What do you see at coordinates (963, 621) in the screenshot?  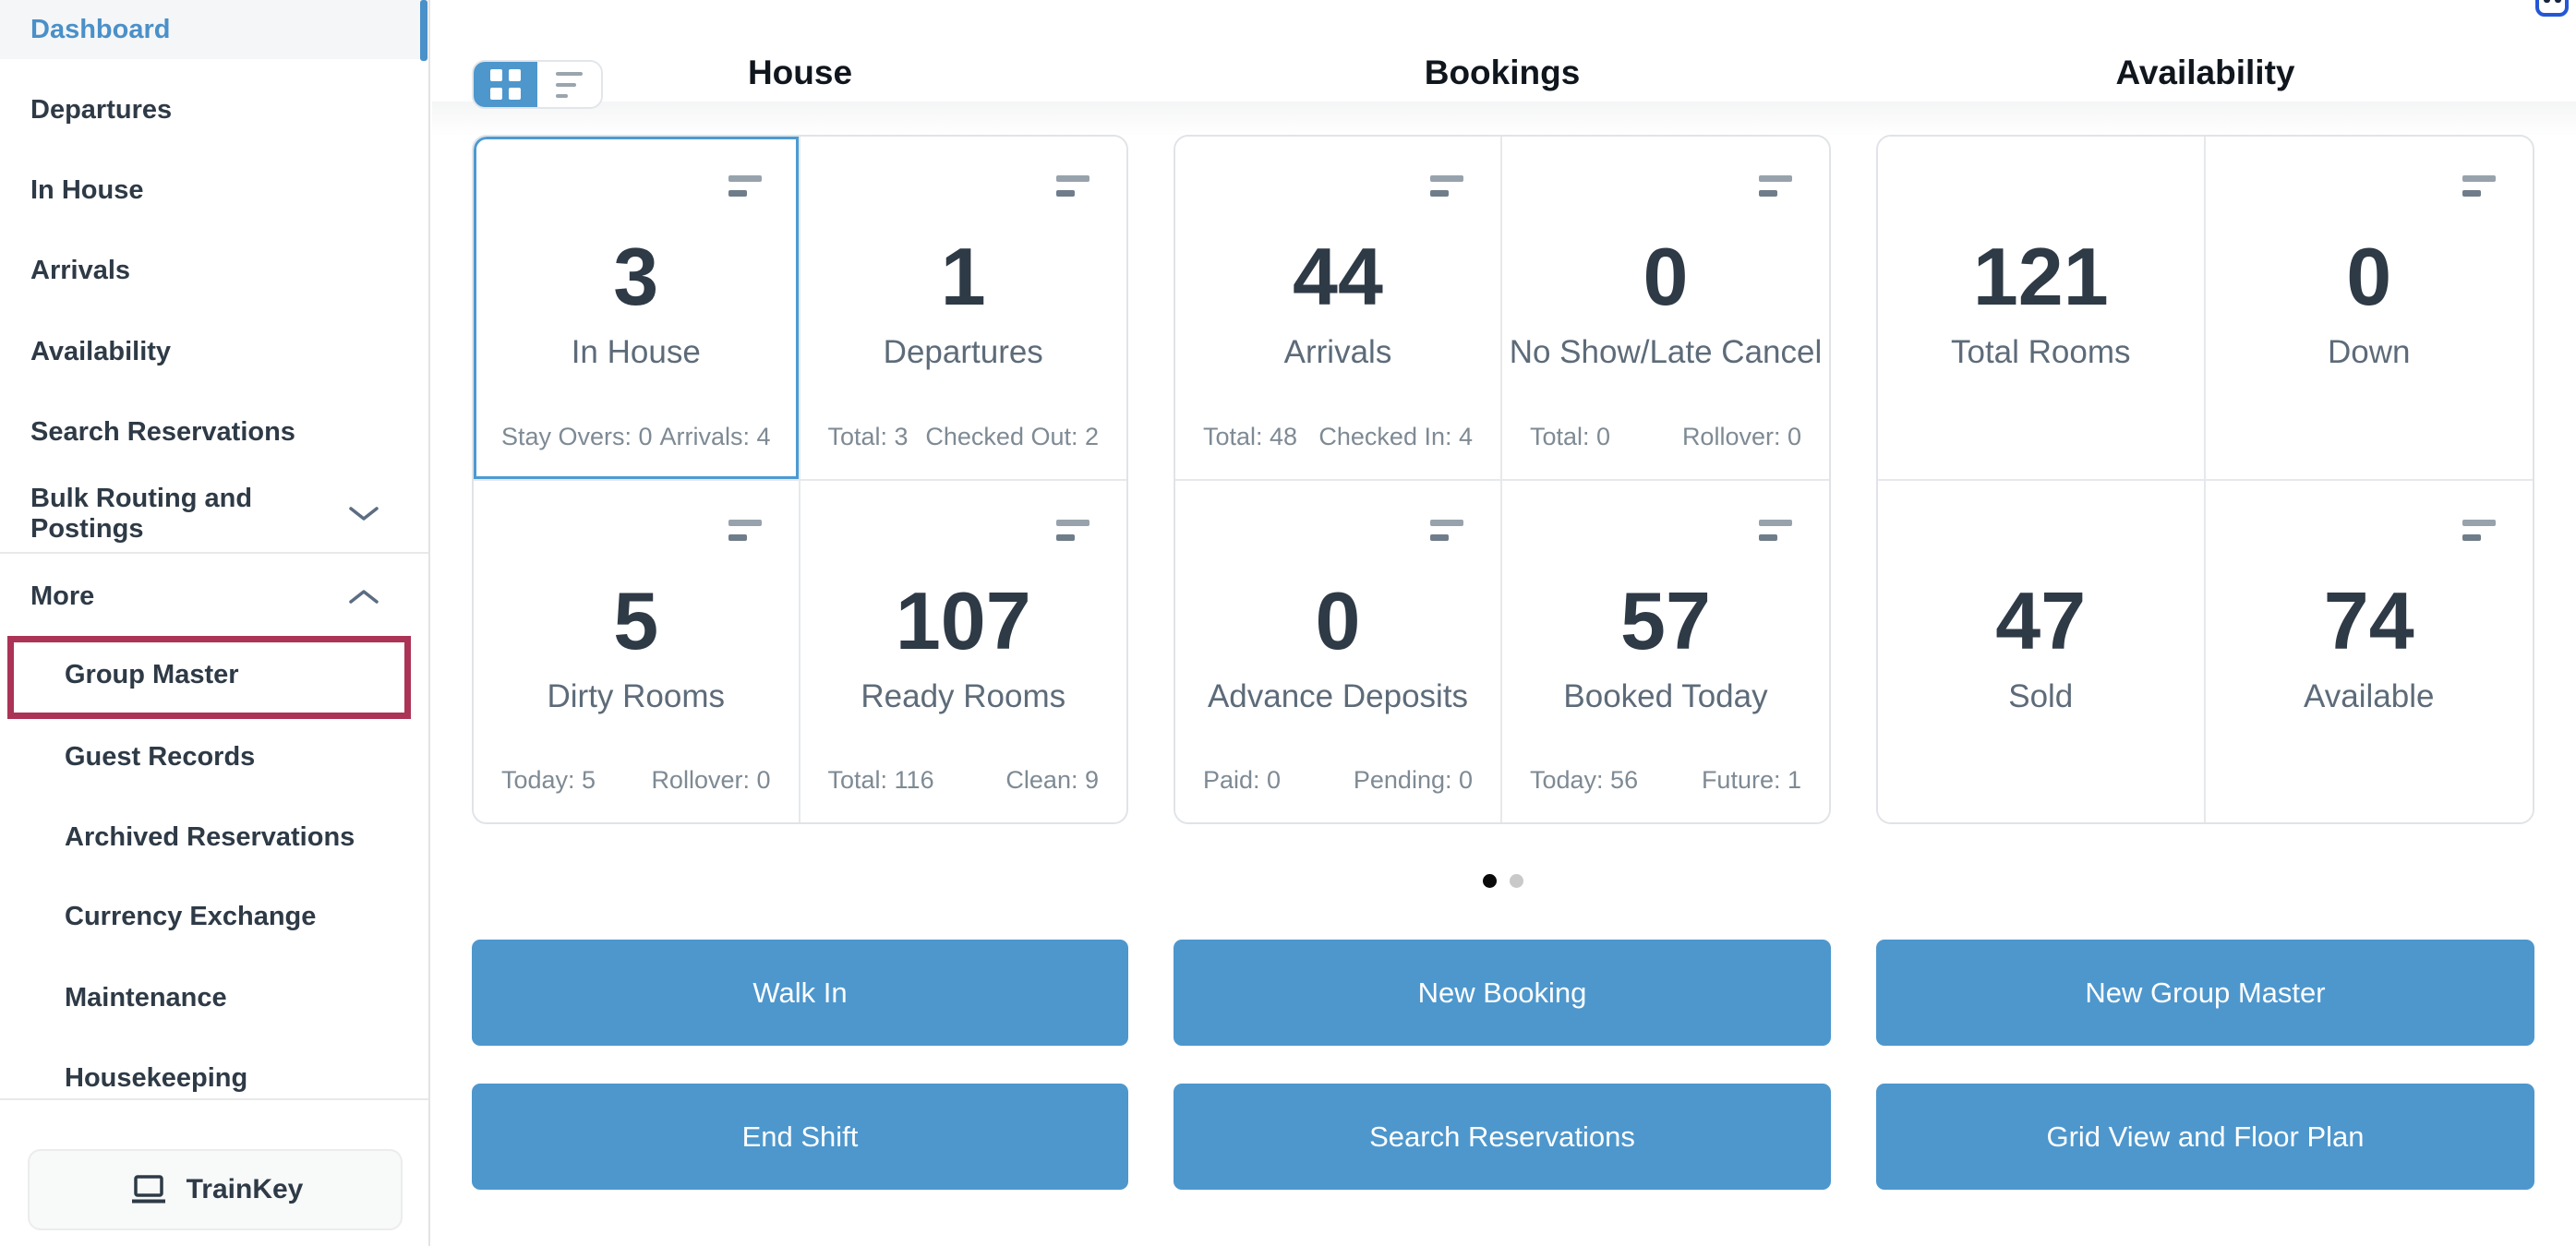 I see `card-value: 107` at bounding box center [963, 621].